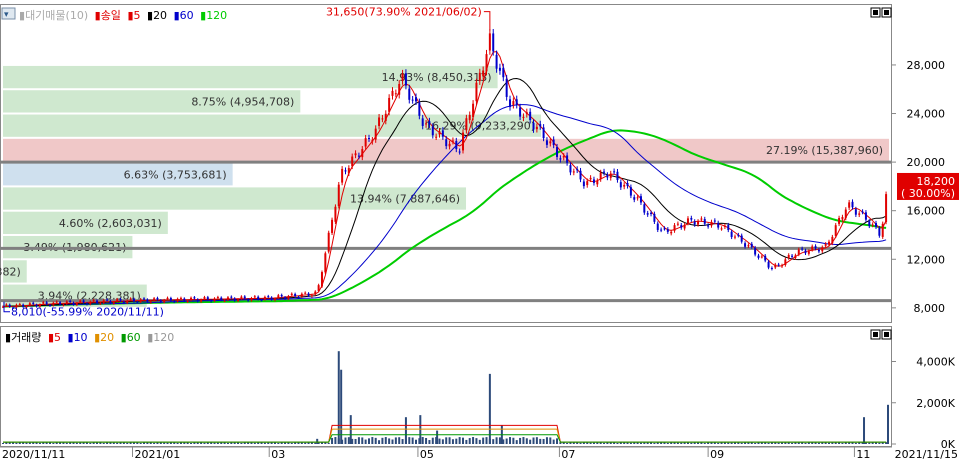 The width and height of the screenshot is (960, 465). Describe the element at coordinates (487, 21) in the screenshot. I see `high-price-marker` at that location.